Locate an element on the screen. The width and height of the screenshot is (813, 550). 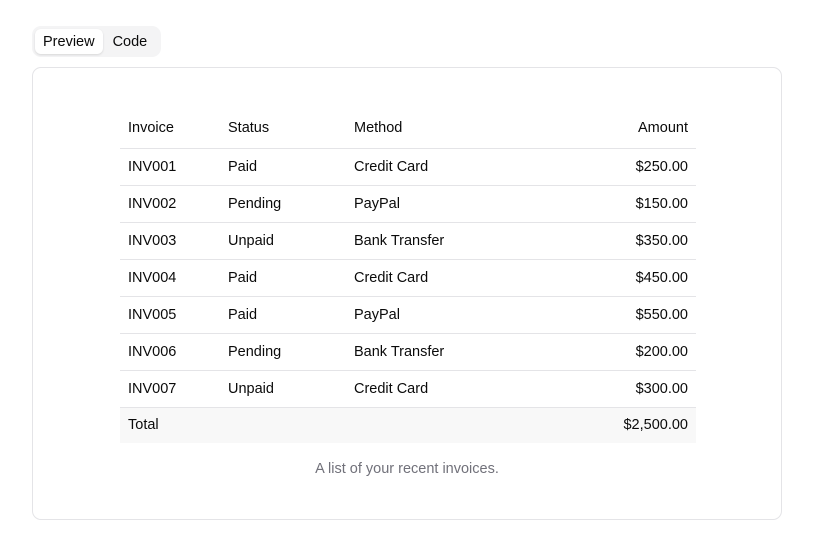
amount-cell: $350.00 is located at coordinates (620, 241).